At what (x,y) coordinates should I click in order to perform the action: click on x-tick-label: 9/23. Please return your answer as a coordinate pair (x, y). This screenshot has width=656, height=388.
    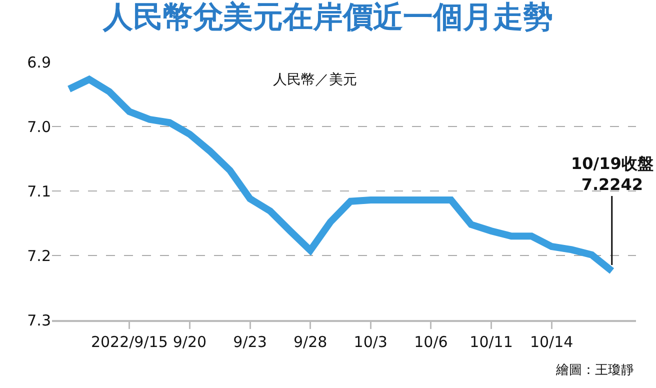
    Looking at the image, I should click on (250, 342).